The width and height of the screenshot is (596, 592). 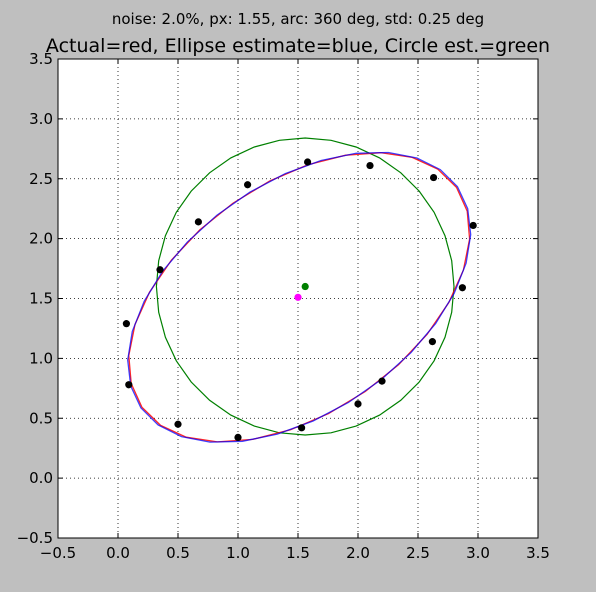 What do you see at coordinates (118, 553) in the screenshot?
I see `x-tick-label: 0.0` at bounding box center [118, 553].